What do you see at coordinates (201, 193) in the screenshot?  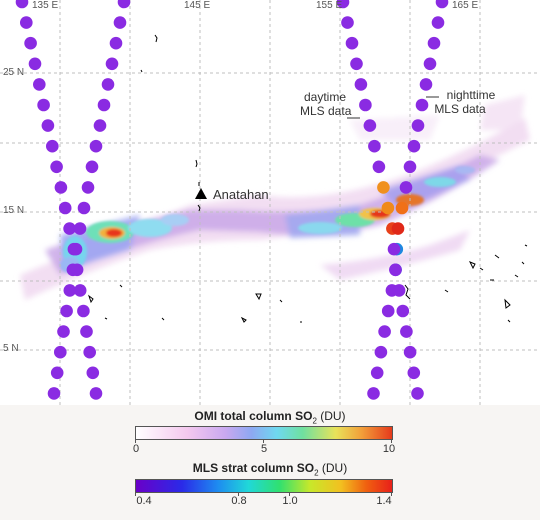 I see `volcano-marker-icon` at bounding box center [201, 193].